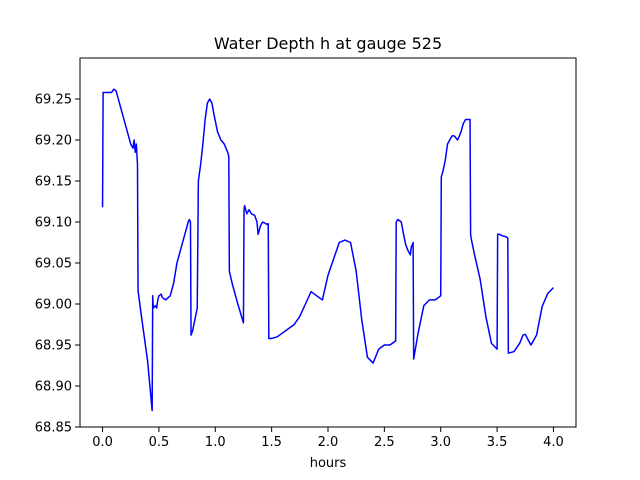 The width and height of the screenshot is (640, 480). Describe the element at coordinates (440, 442) in the screenshot. I see `x-tick-label: 3.0` at that location.